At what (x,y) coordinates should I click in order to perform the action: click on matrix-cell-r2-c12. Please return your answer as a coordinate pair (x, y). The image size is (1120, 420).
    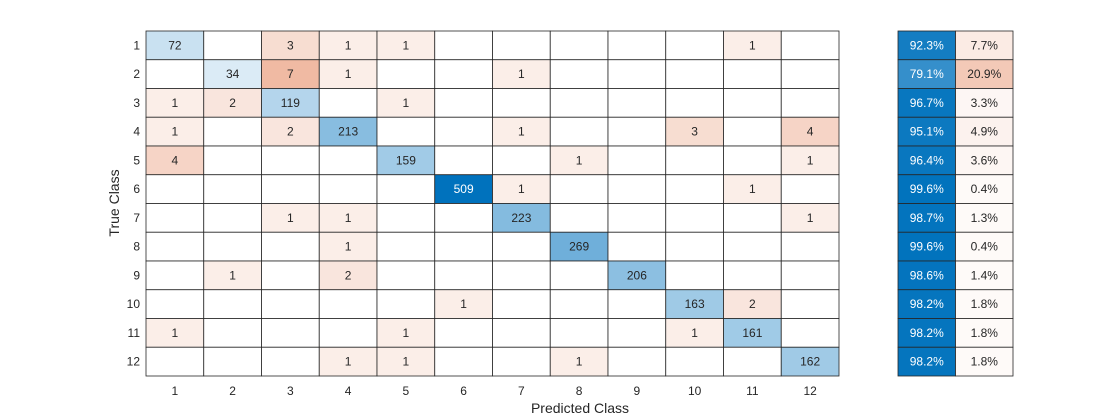
    Looking at the image, I should click on (810, 74).